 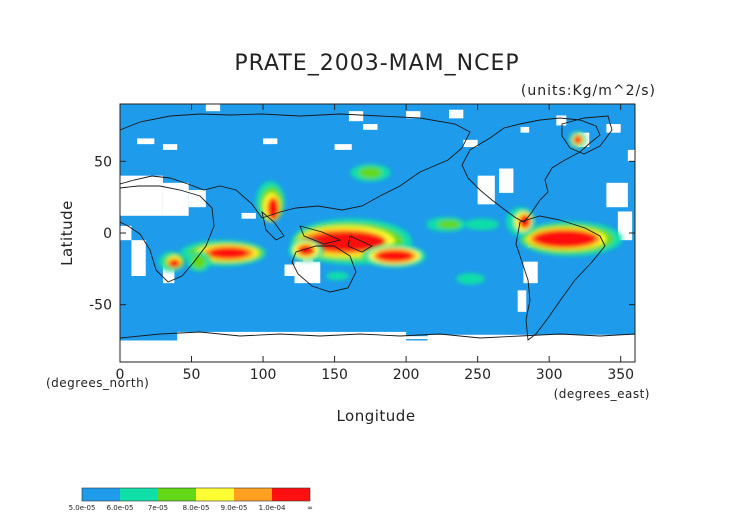 I want to click on x-tick-label: 100, so click(x=263, y=375).